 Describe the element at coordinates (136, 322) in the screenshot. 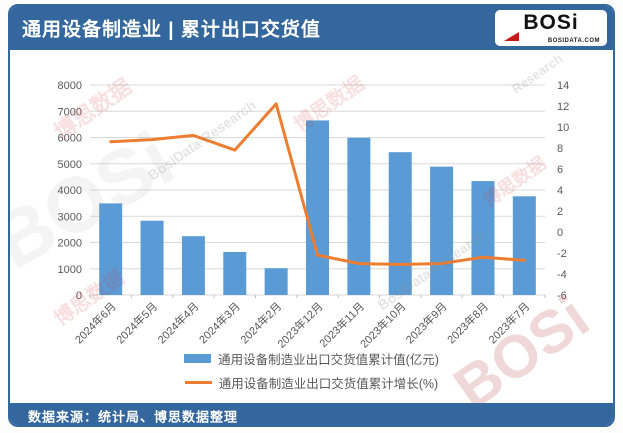

I see `x-tick-label: 2024年5月` at that location.